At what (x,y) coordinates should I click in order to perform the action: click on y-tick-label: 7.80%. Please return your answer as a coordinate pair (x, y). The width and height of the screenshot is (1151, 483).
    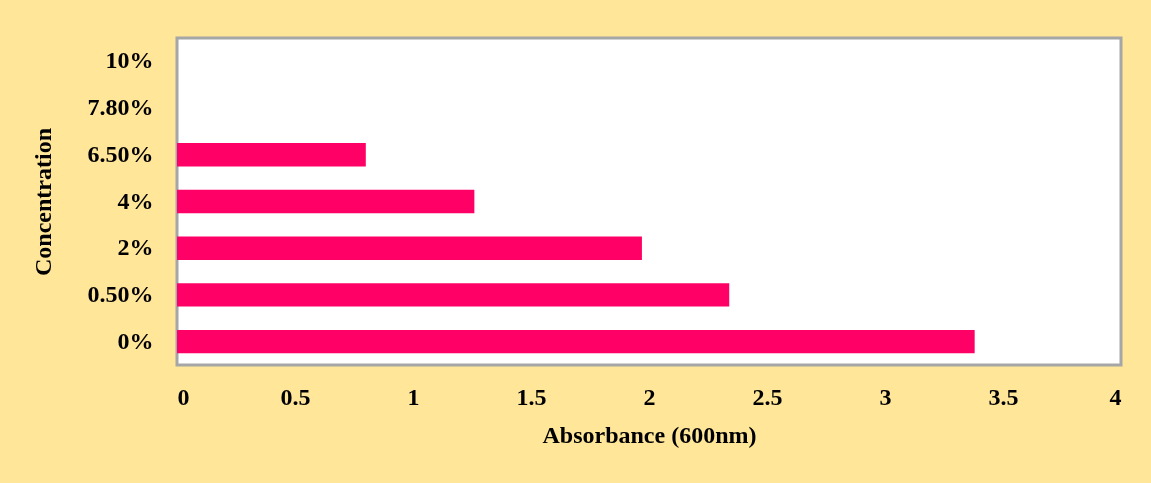
    Looking at the image, I should click on (120, 107).